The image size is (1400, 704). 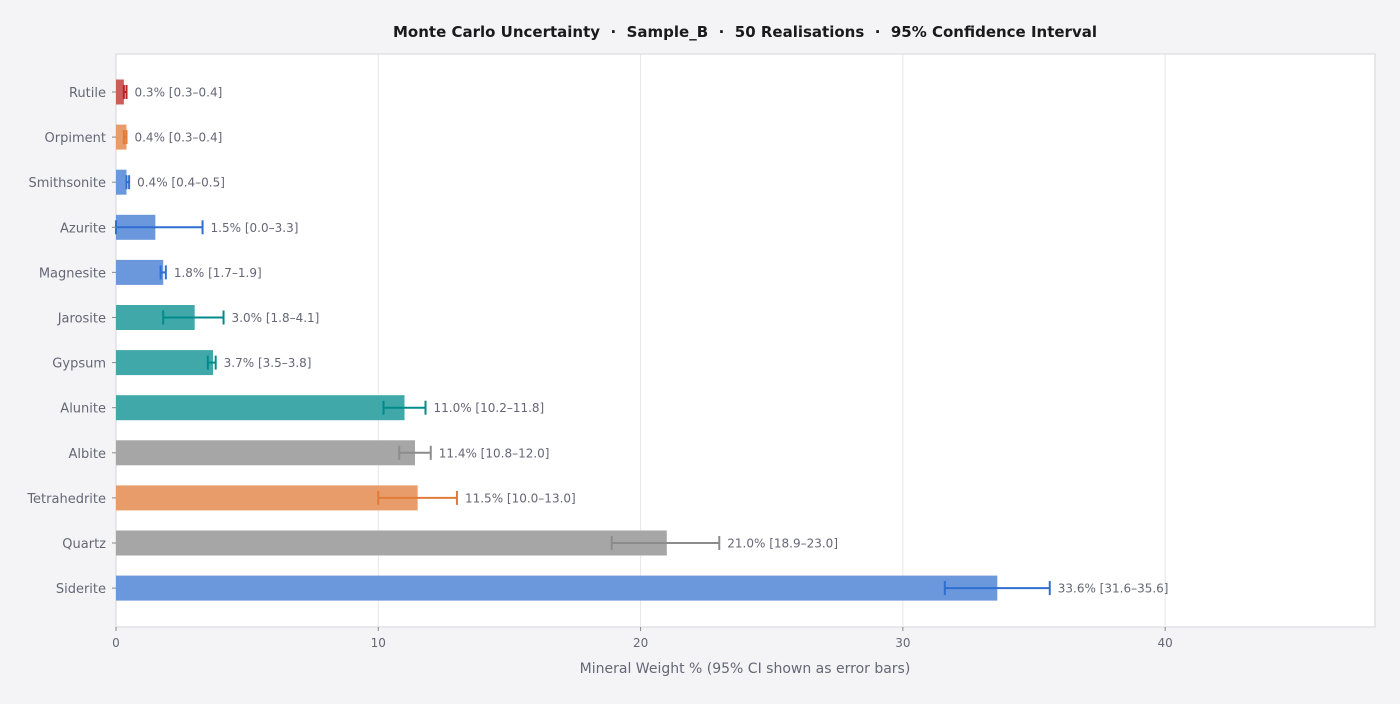 What do you see at coordinates (276, 318) in the screenshot?
I see `data-label: 3.0% [1.8–4.1]` at bounding box center [276, 318].